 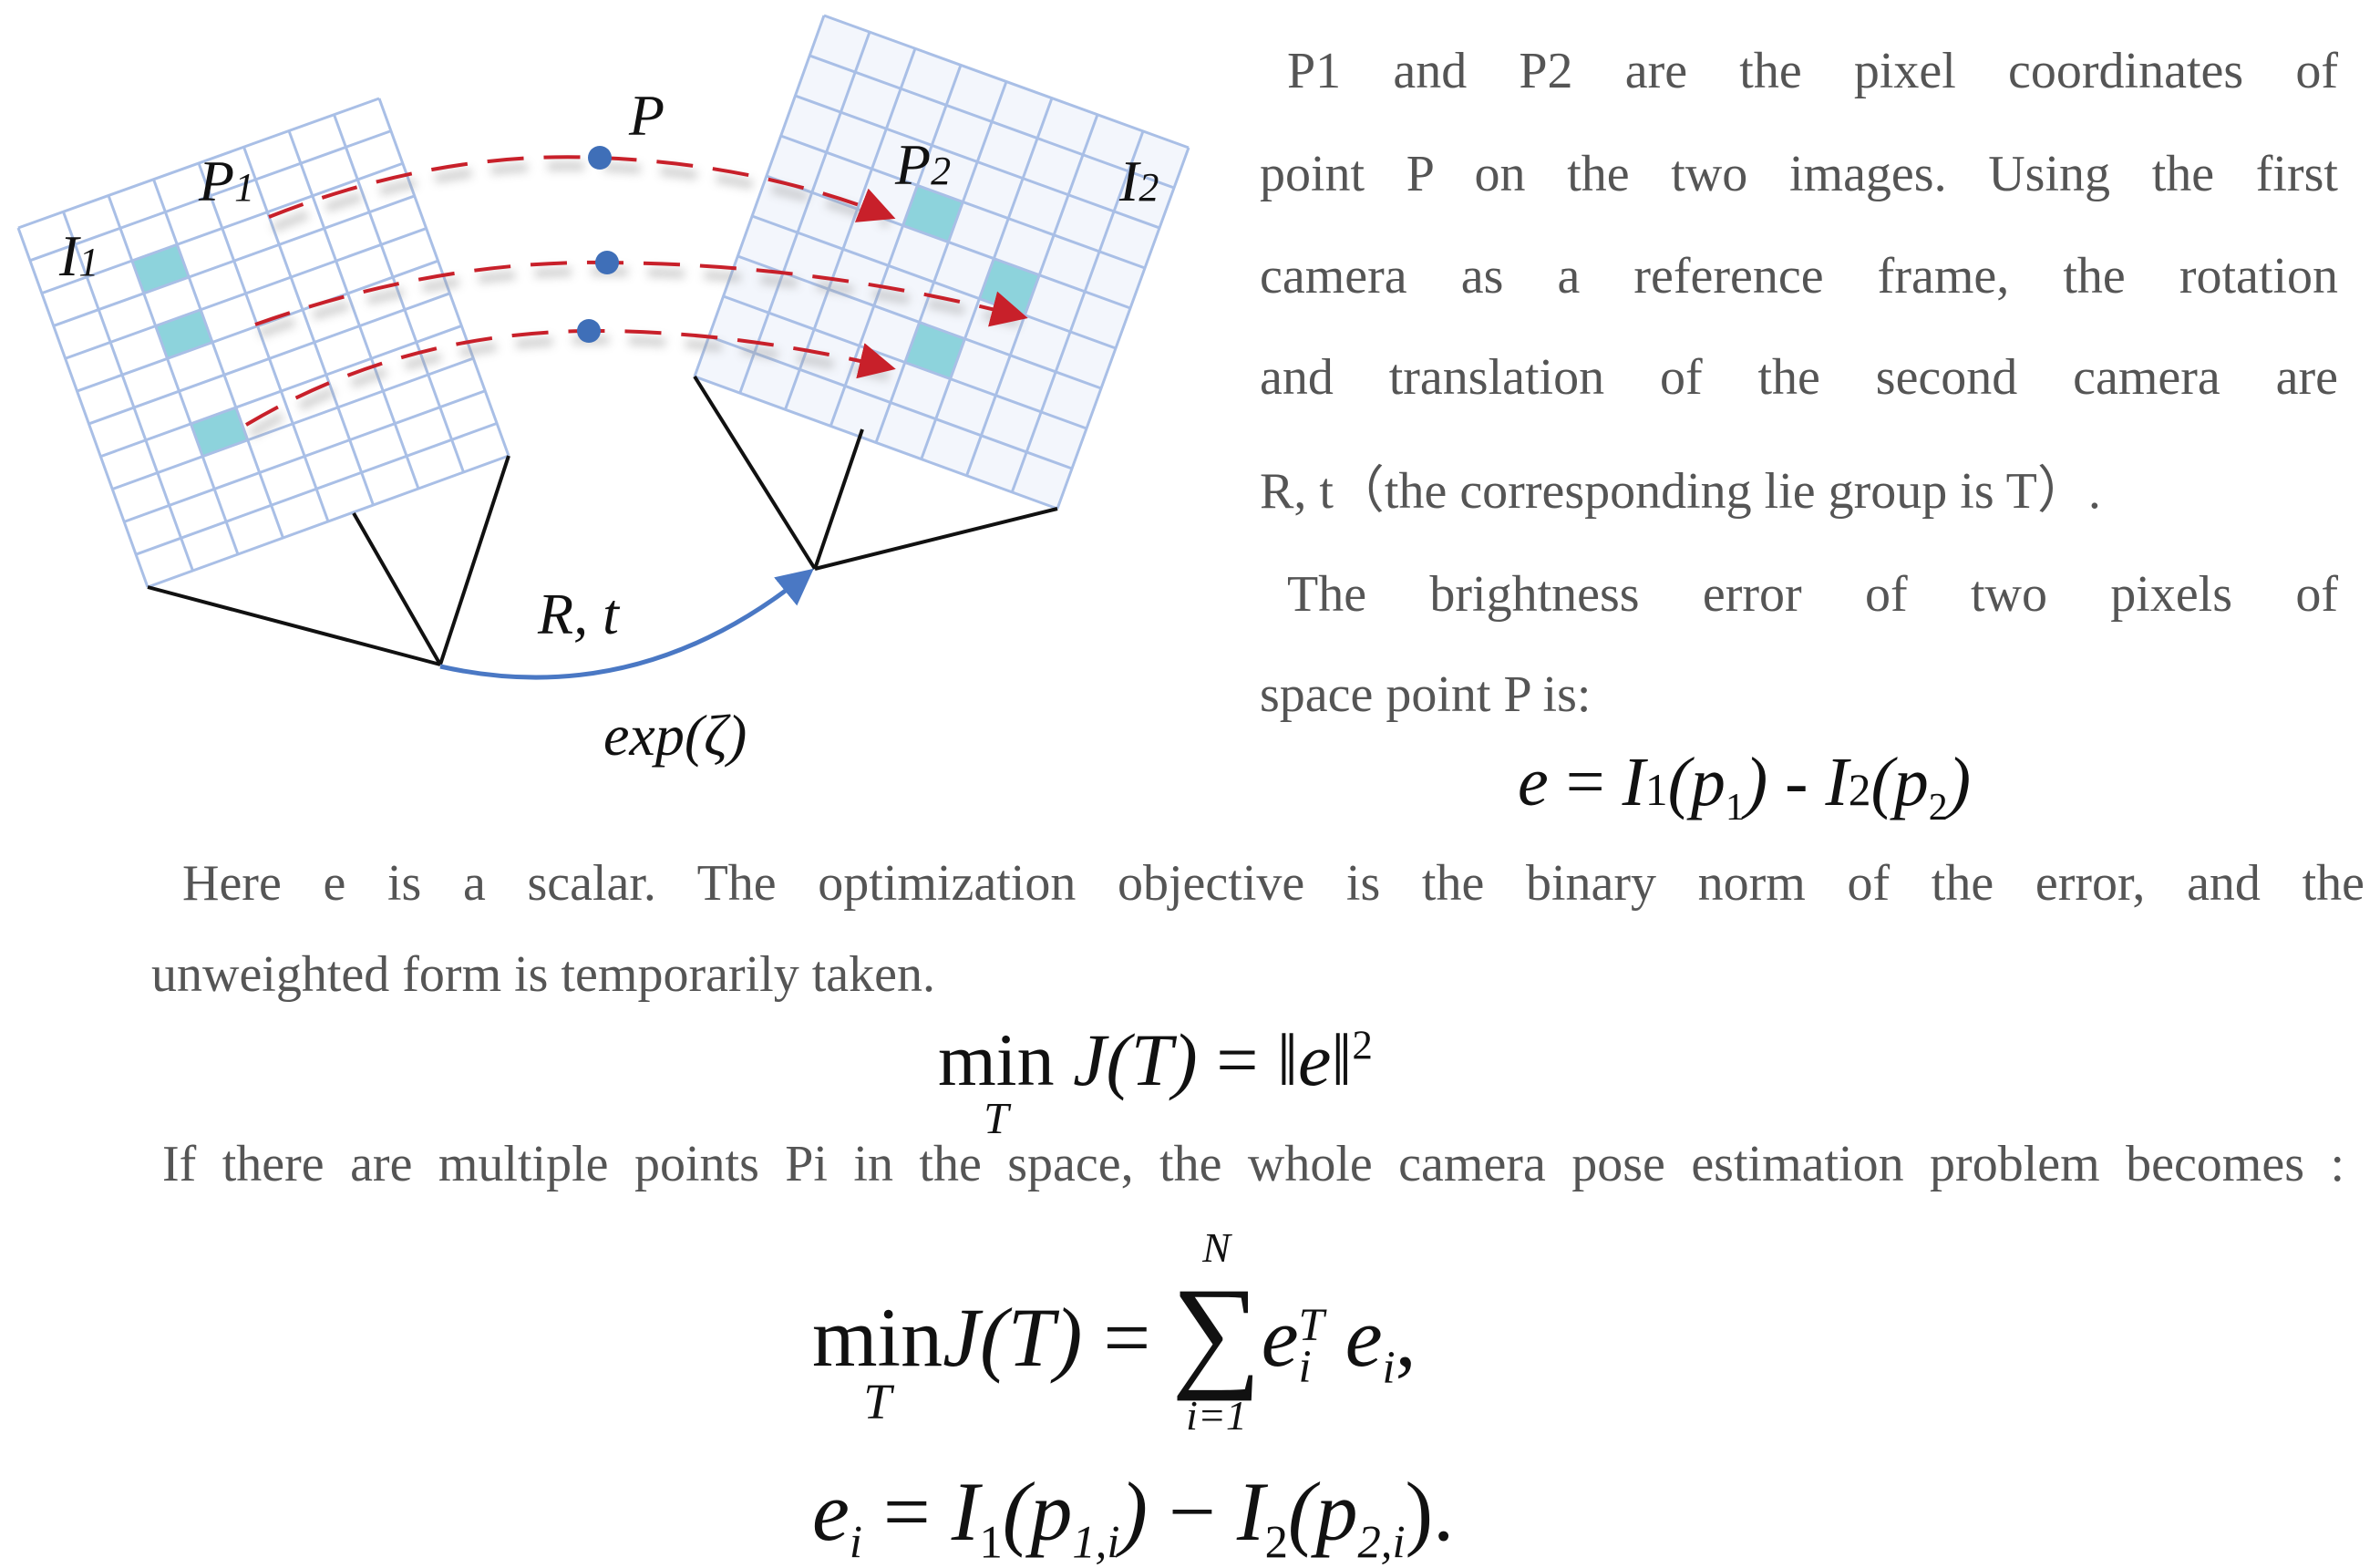 What do you see at coordinates (923, 164) in the screenshot?
I see `label-P2: P2` at bounding box center [923, 164].